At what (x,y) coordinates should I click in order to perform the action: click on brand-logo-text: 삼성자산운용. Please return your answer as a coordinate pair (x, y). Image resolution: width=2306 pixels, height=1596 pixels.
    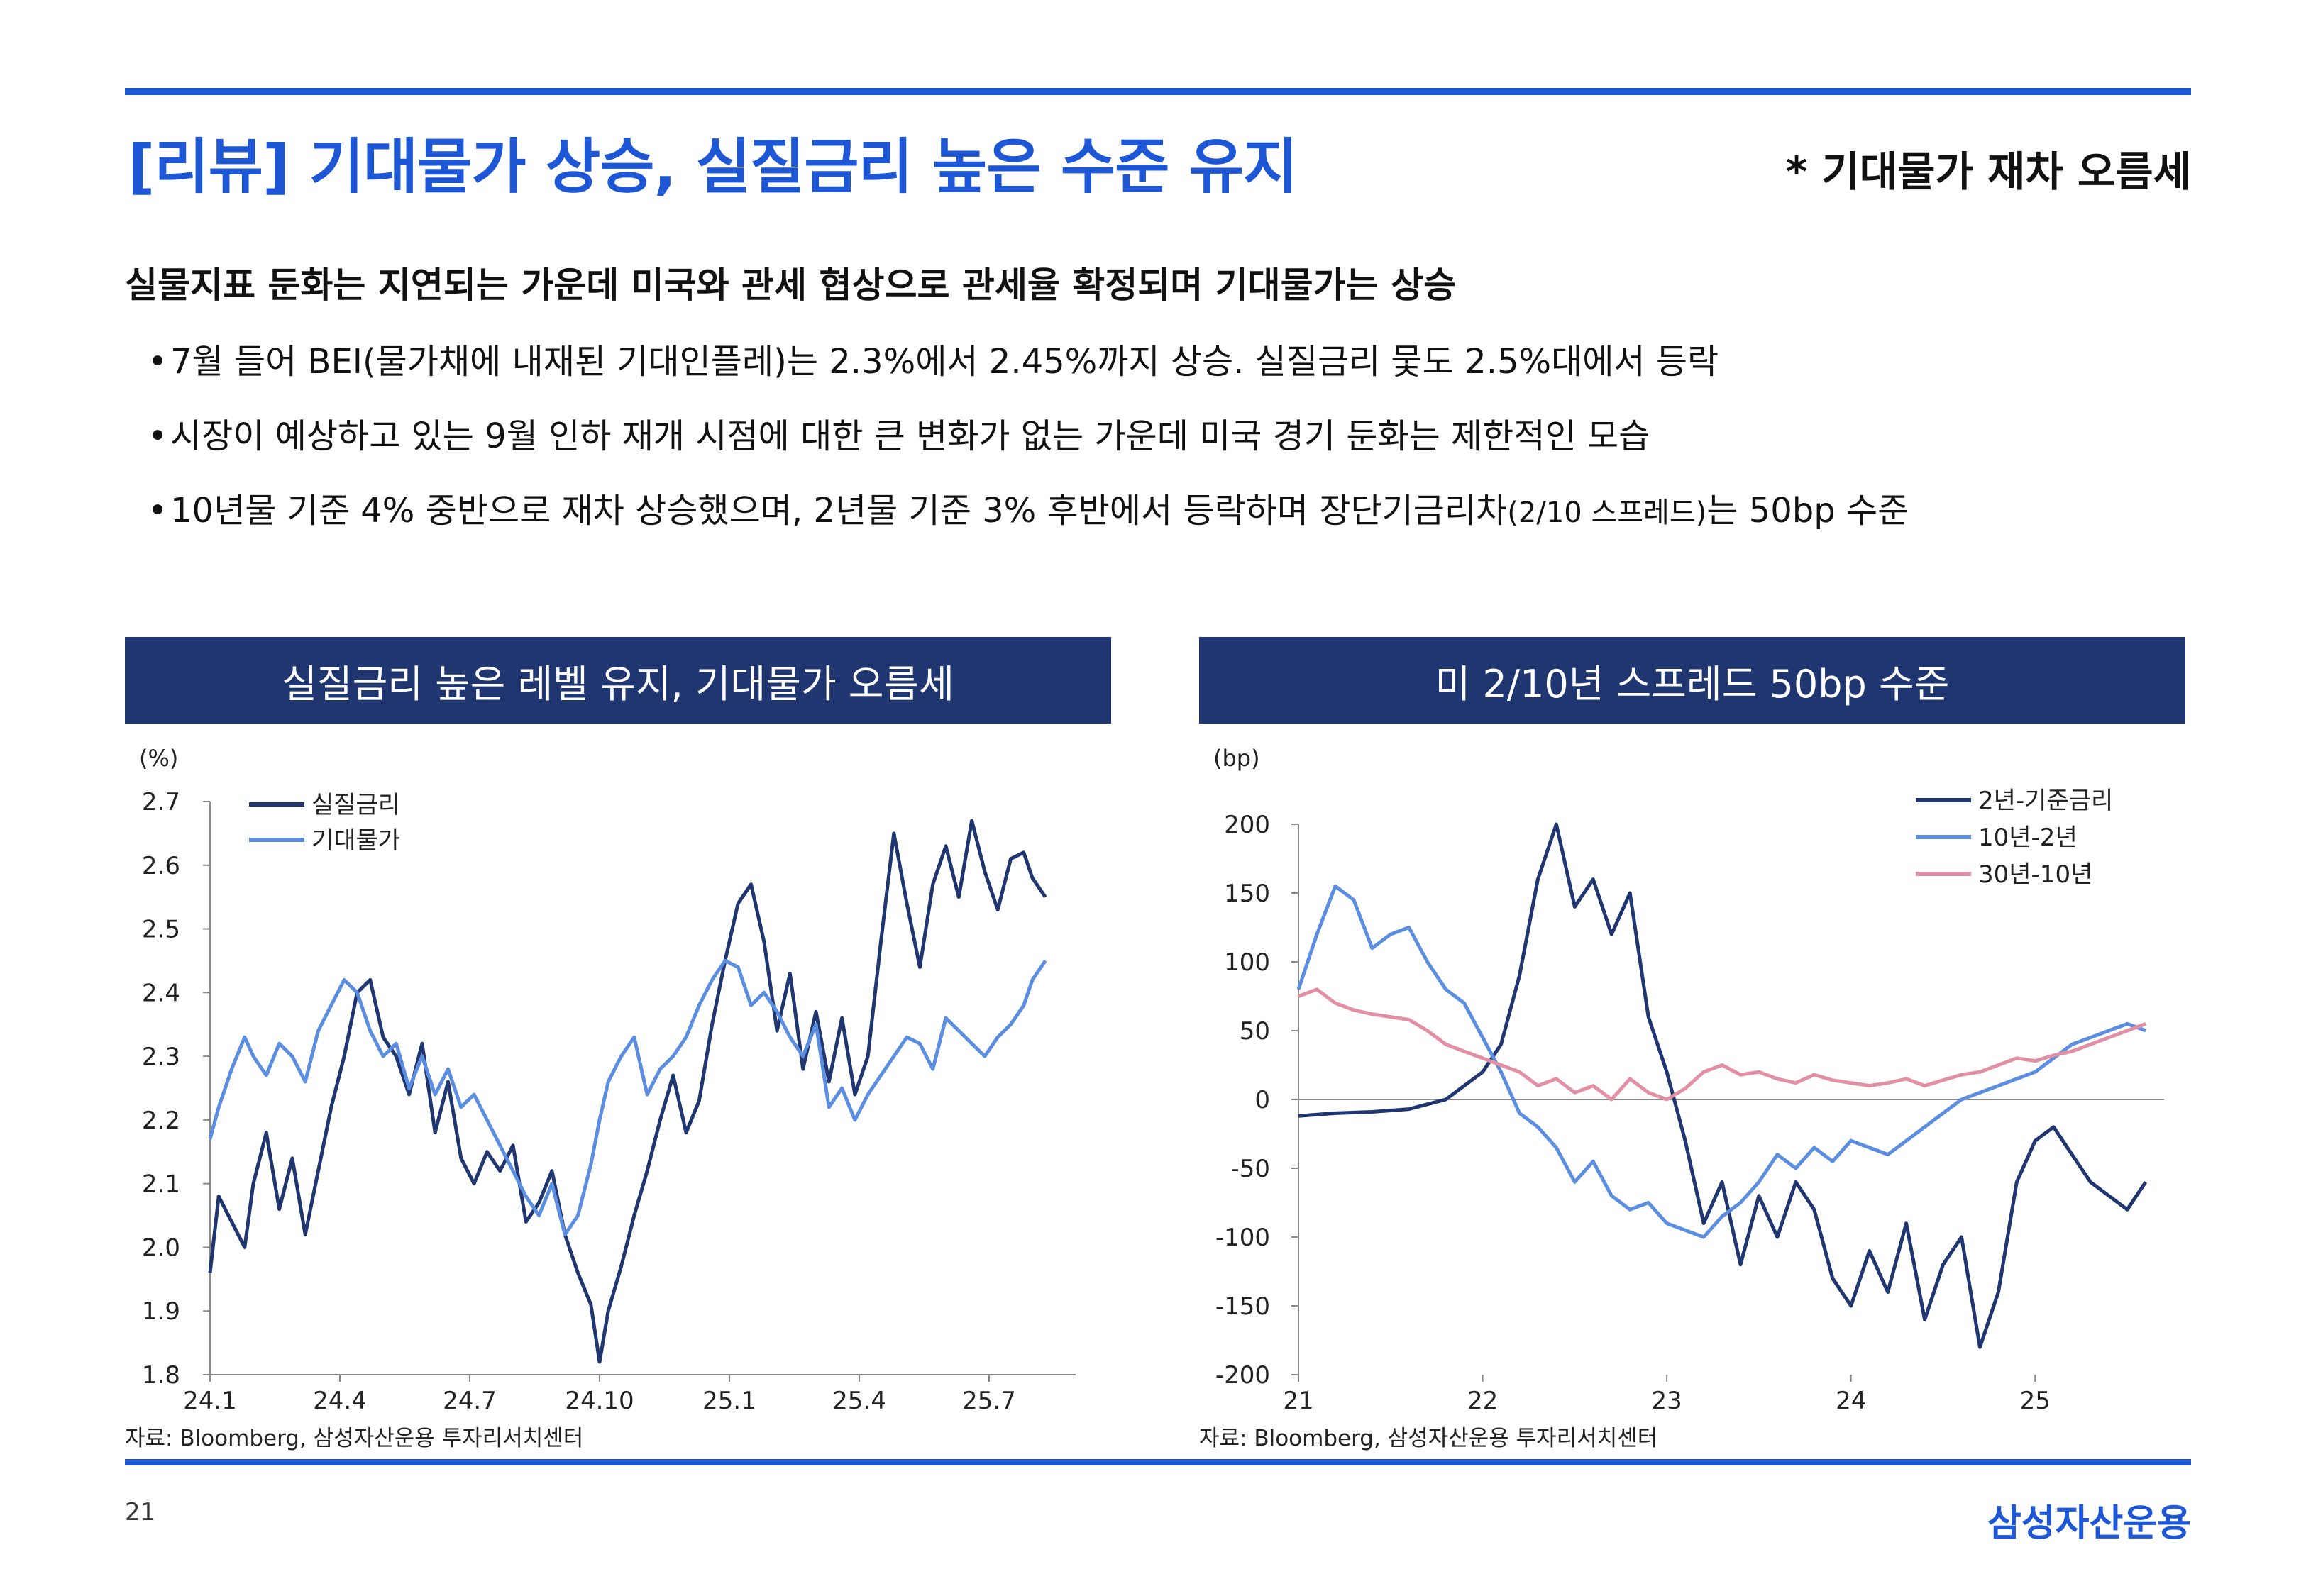
    Looking at the image, I should click on (2089, 1523).